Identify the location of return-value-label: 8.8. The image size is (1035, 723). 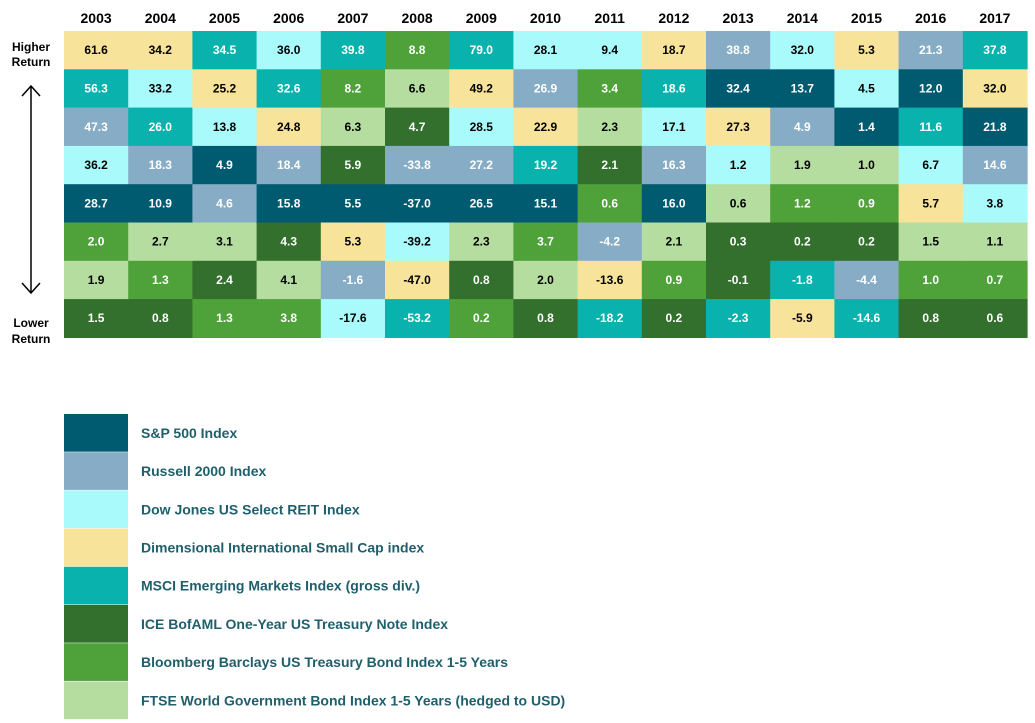
(417, 50).